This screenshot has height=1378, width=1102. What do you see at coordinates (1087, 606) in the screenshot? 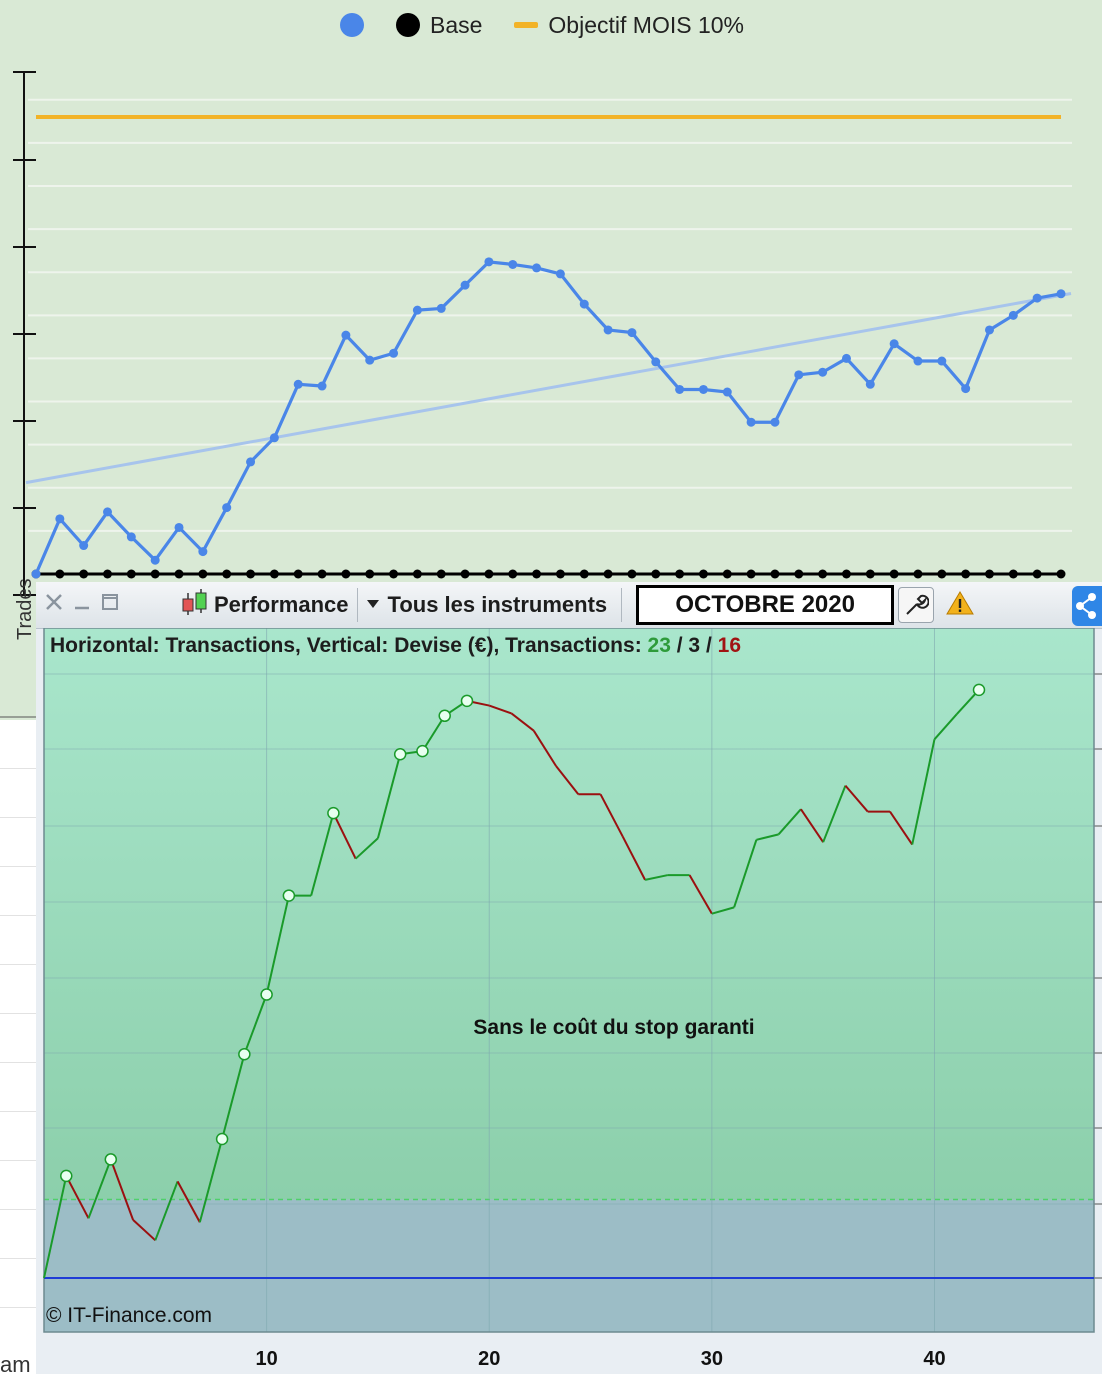
I see `share-icon` at bounding box center [1087, 606].